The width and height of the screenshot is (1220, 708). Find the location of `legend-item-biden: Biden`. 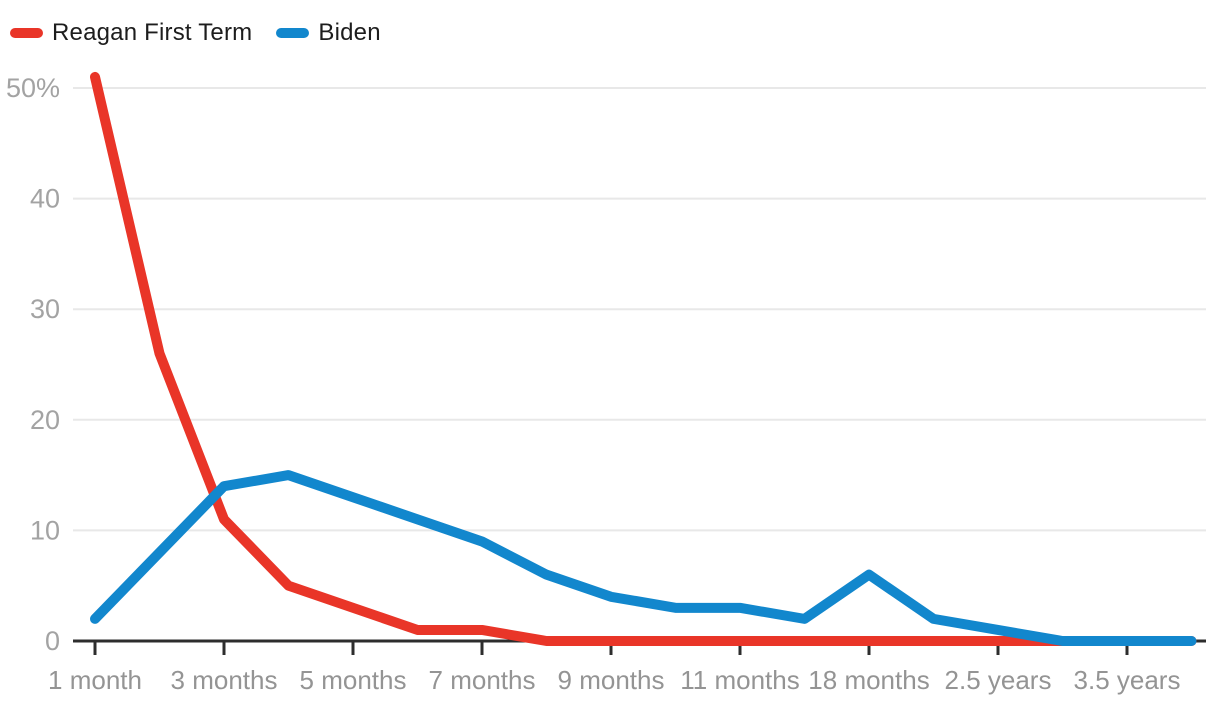

legend-item-biden: Biden is located at coordinates (328, 33).